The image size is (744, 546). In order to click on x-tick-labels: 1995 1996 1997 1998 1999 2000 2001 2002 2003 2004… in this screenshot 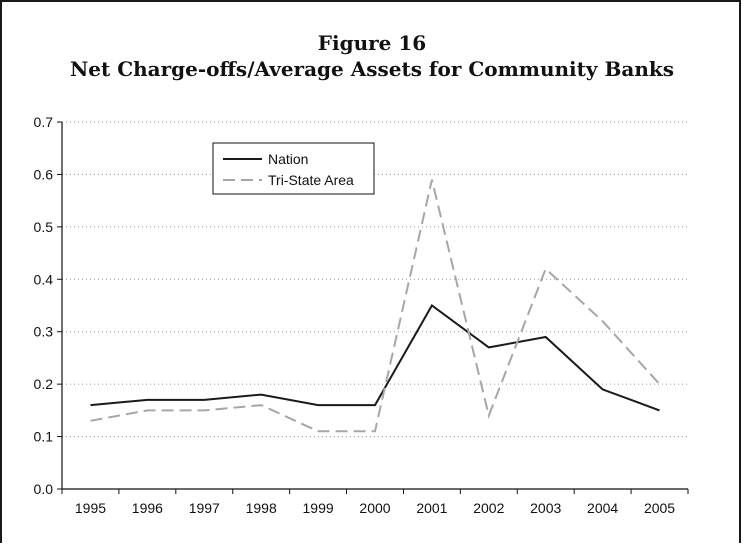, I will do `click(375, 502)`.